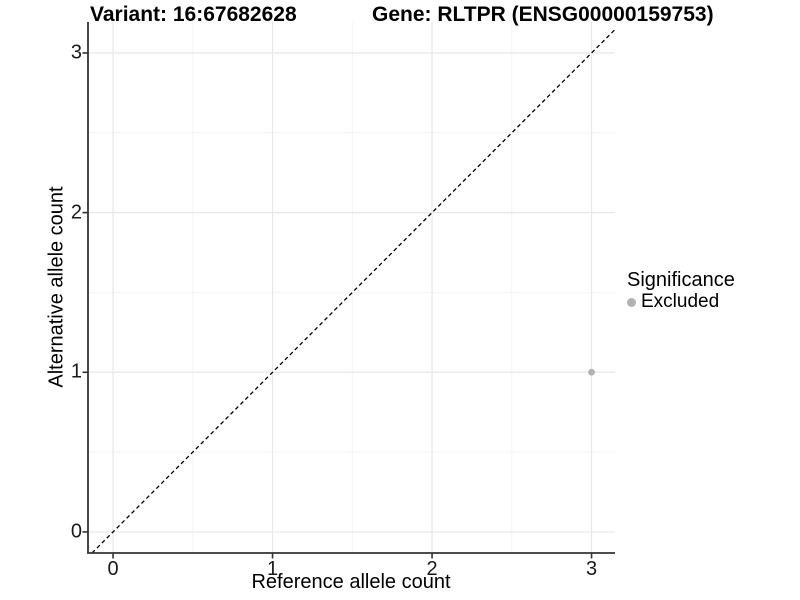  Describe the element at coordinates (631, 302) in the screenshot. I see `legend-point-icon` at that location.